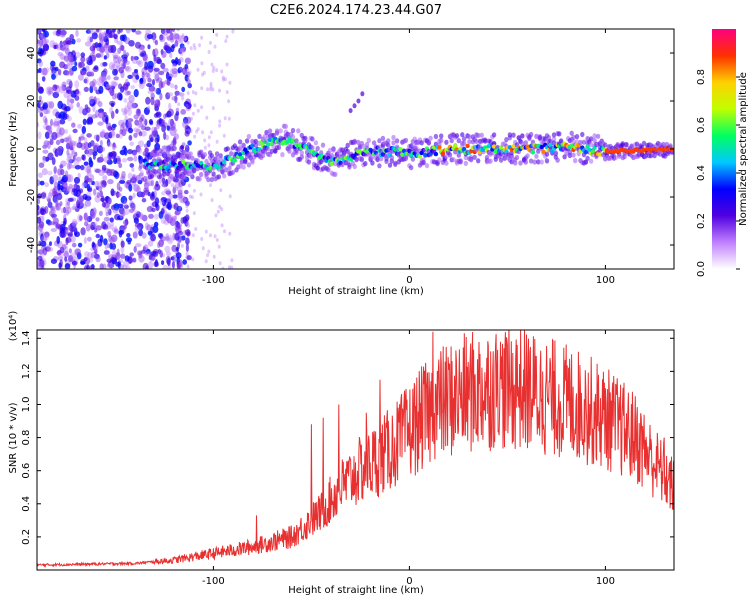 This screenshot has width=750, height=600. I want to click on y-tick-label: 20, so click(31, 101).